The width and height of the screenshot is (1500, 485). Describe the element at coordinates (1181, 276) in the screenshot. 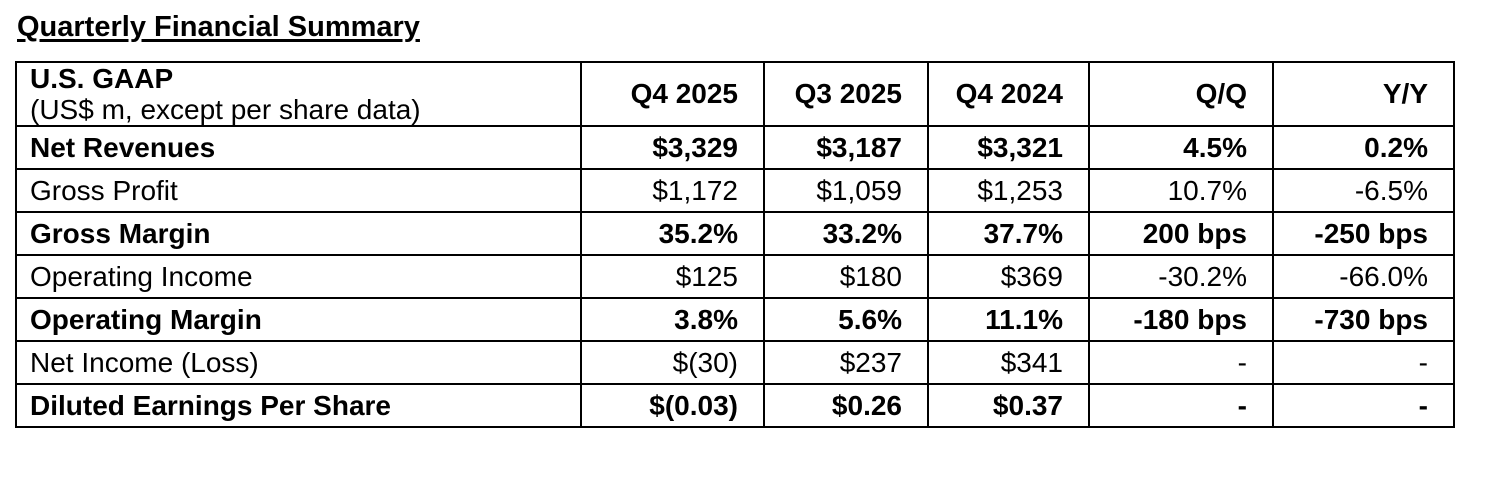

I see `cell-qq: -30.2%` at that location.